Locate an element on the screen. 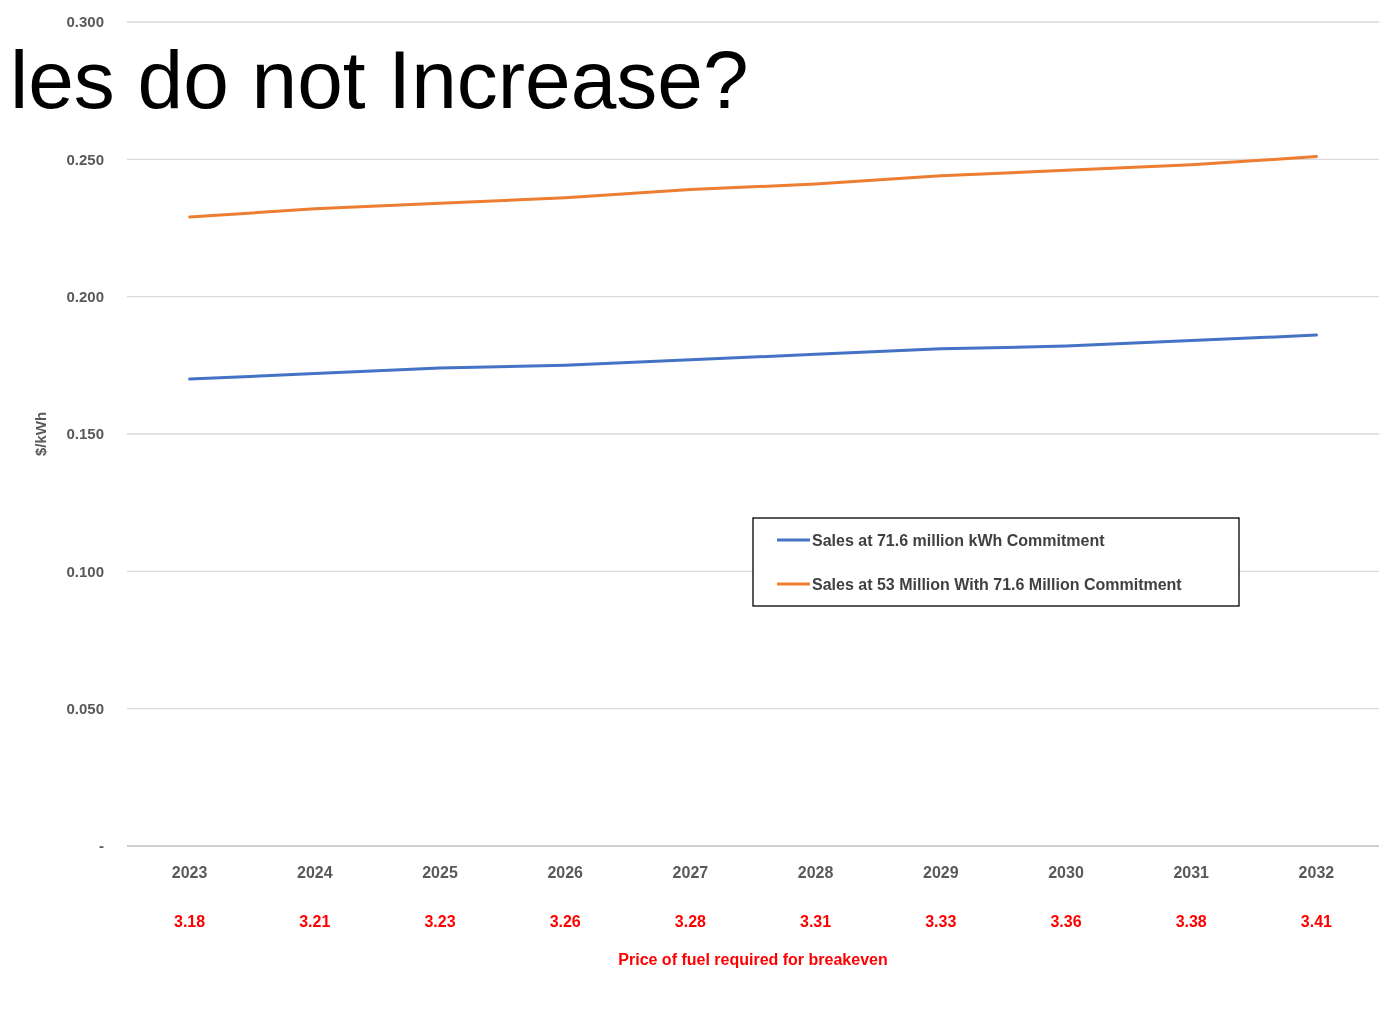 Image resolution: width=1395 pixels, height=1013 pixels. x-tick-label: 2025 is located at coordinates (440, 872).